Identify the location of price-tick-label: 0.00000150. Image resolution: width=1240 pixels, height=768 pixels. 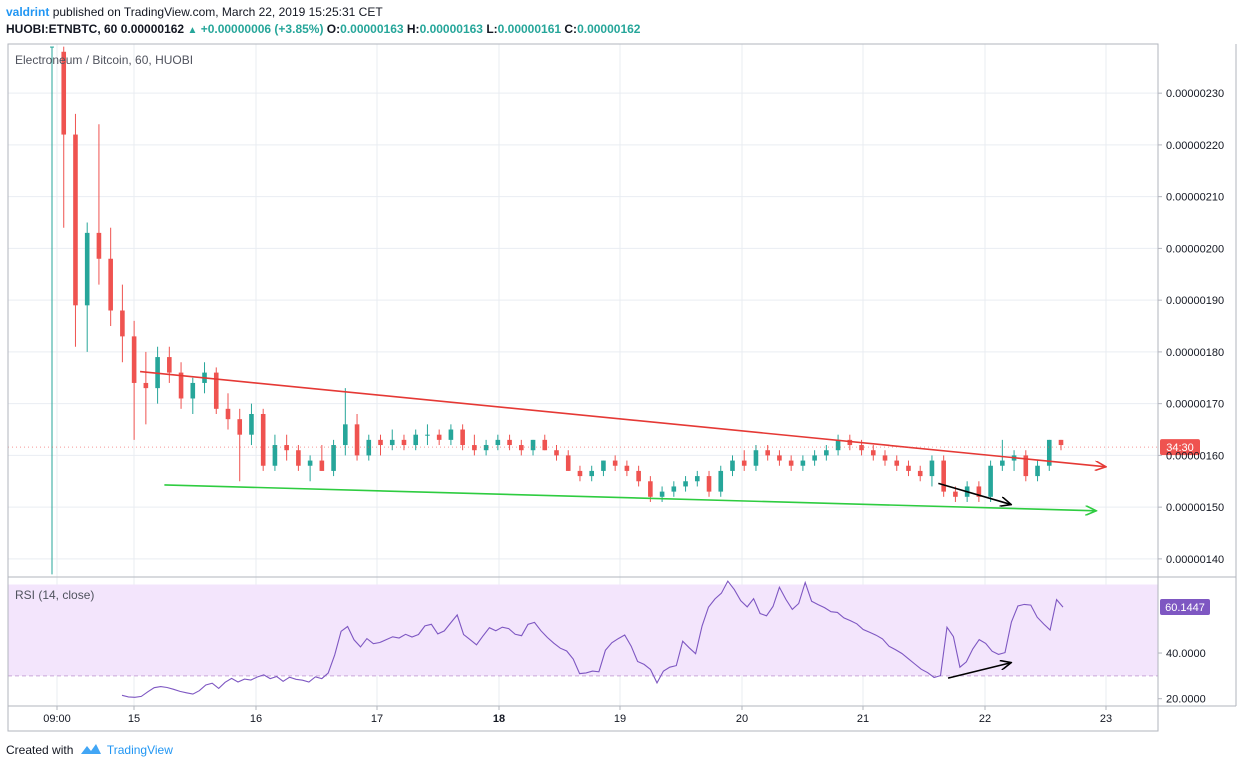
(1195, 508).